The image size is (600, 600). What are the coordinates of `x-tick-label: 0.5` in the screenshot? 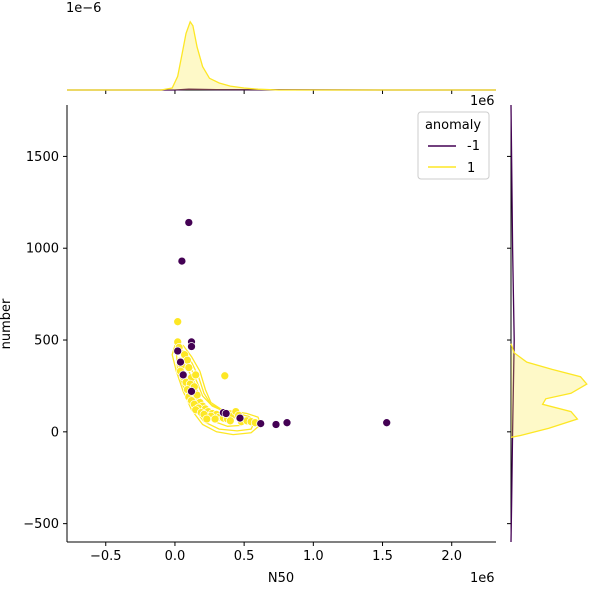 It's located at (244, 556).